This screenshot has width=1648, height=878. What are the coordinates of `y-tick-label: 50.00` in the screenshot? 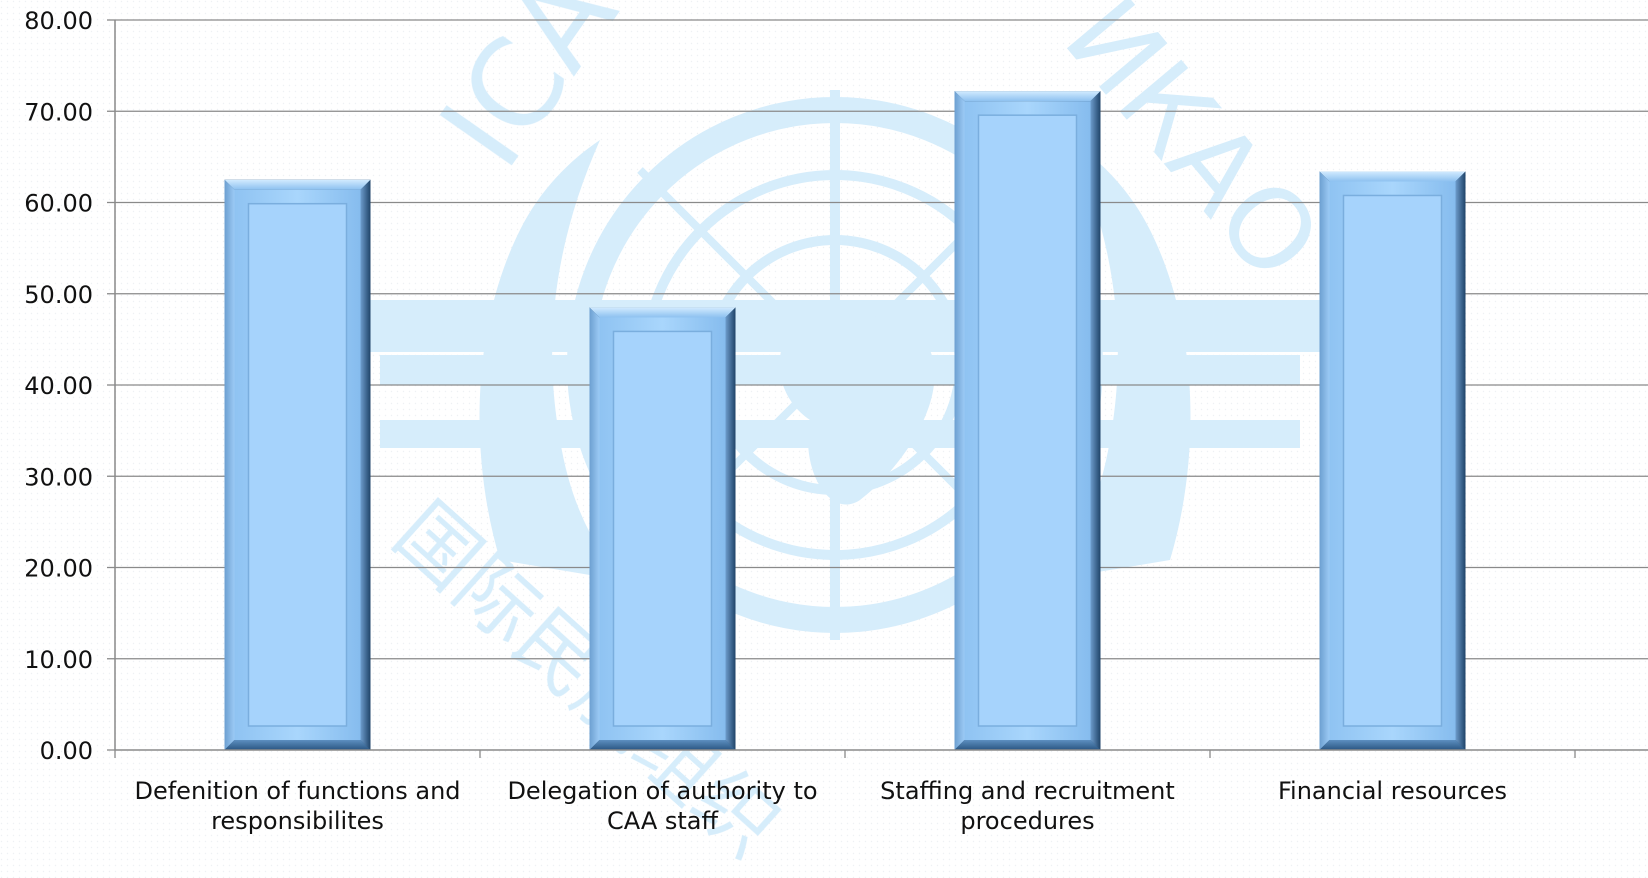 It's located at (58, 295).